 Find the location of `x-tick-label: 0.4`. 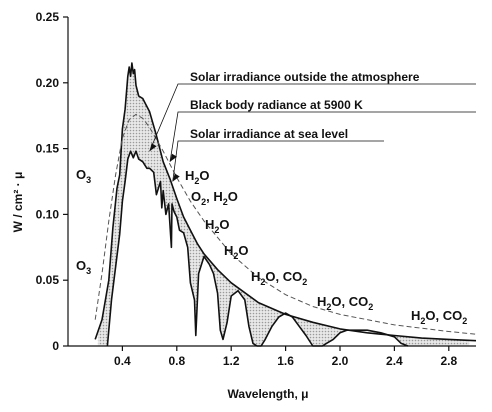

x-tick-label: 0.4 is located at coordinates (122, 361).